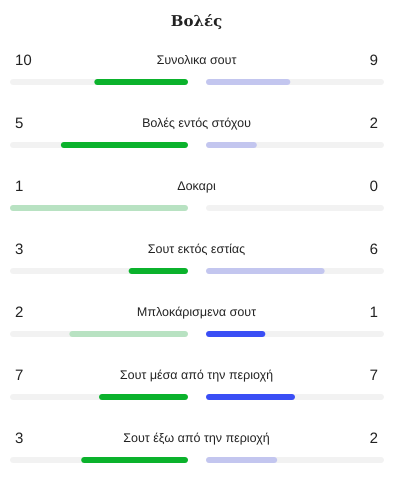  I want to click on category-label: Σουτ έξω από την περιοχή, so click(196, 438).